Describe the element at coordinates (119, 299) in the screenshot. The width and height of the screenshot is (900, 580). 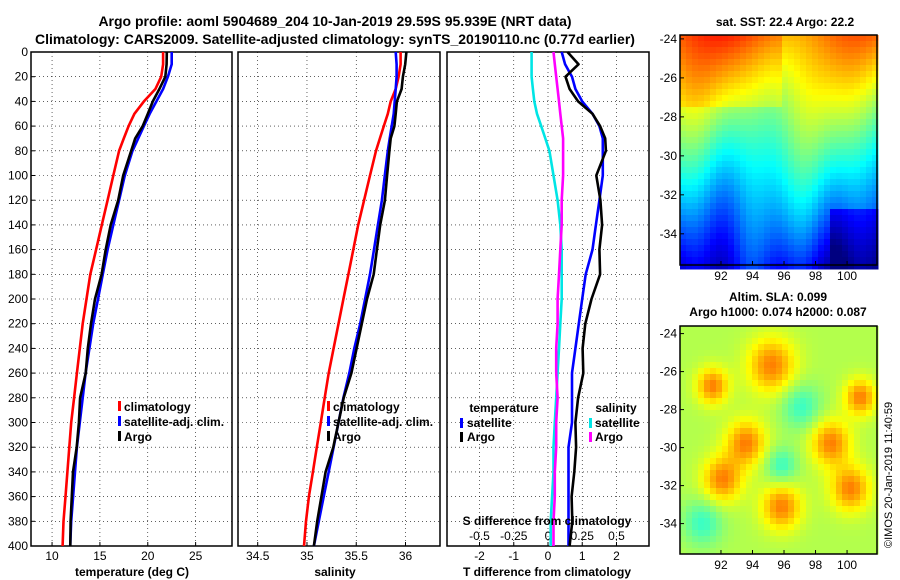
I see `series-line-argo` at that location.